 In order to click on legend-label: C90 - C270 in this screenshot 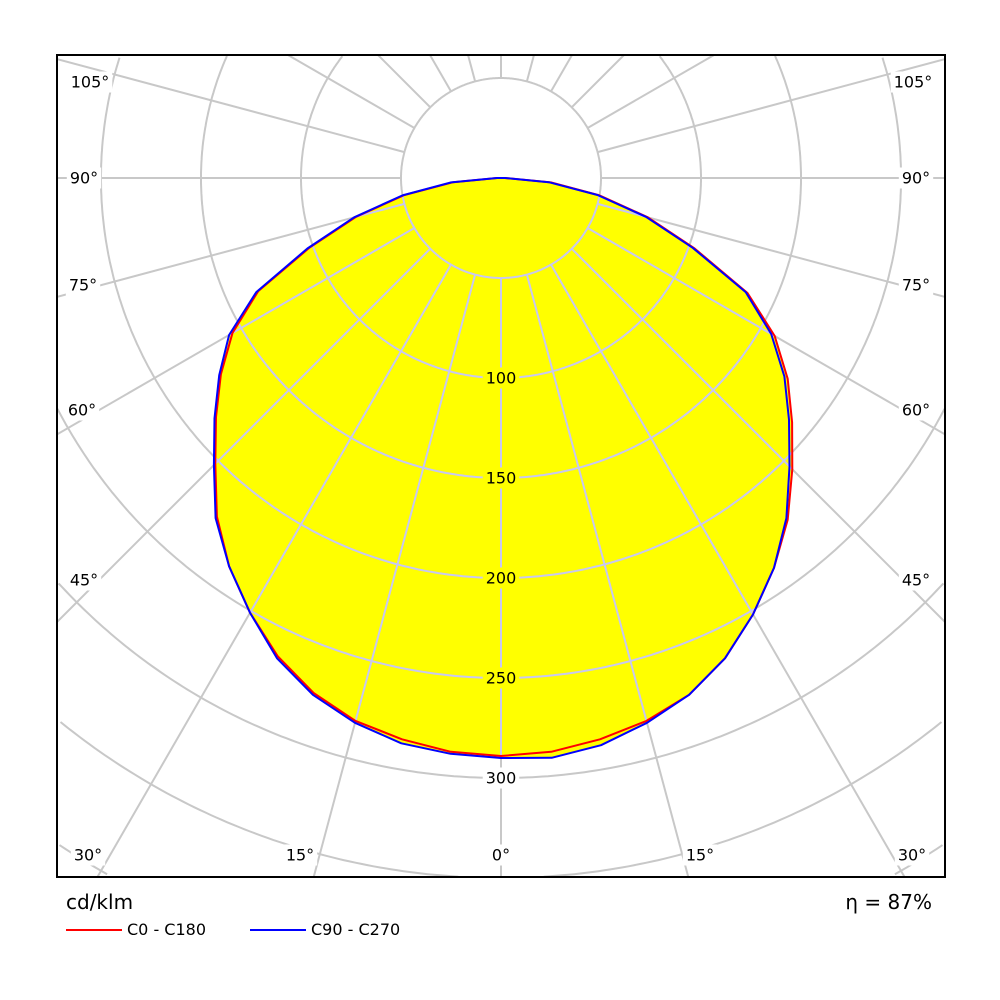, I will do `click(356, 929)`.